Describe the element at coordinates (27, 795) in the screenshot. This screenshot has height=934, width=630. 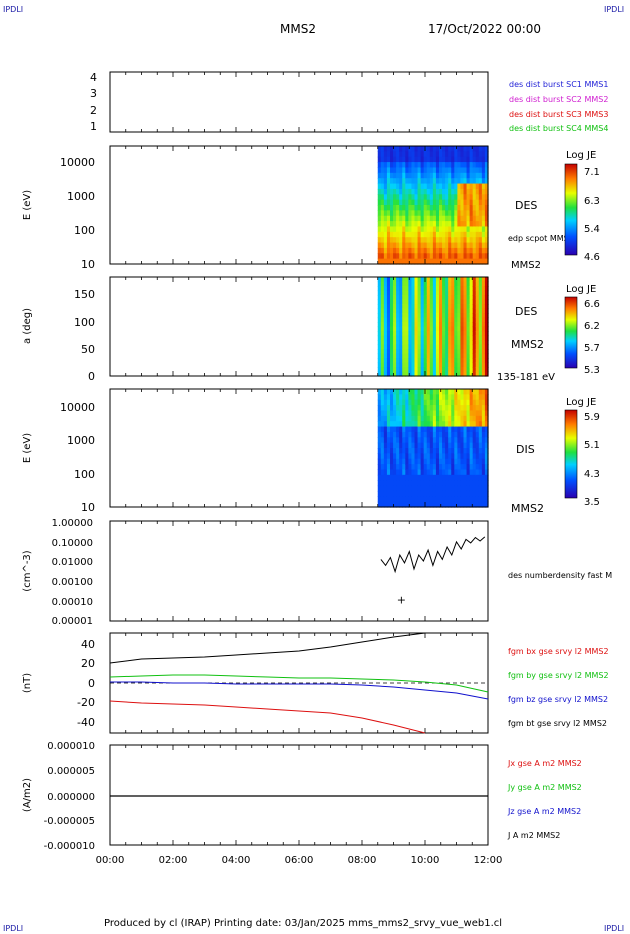
I see `current-ylabel: (A/m2)` at that location.